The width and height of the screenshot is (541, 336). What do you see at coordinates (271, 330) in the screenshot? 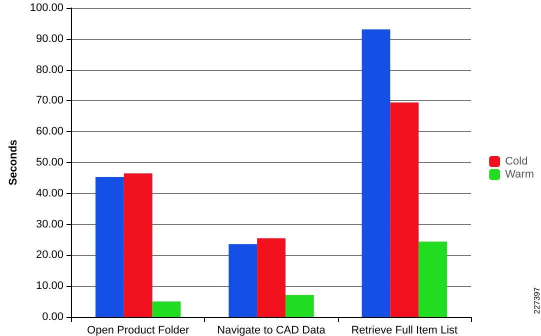
I see `x-tick-label: Navigate to CAD Data` at bounding box center [271, 330].